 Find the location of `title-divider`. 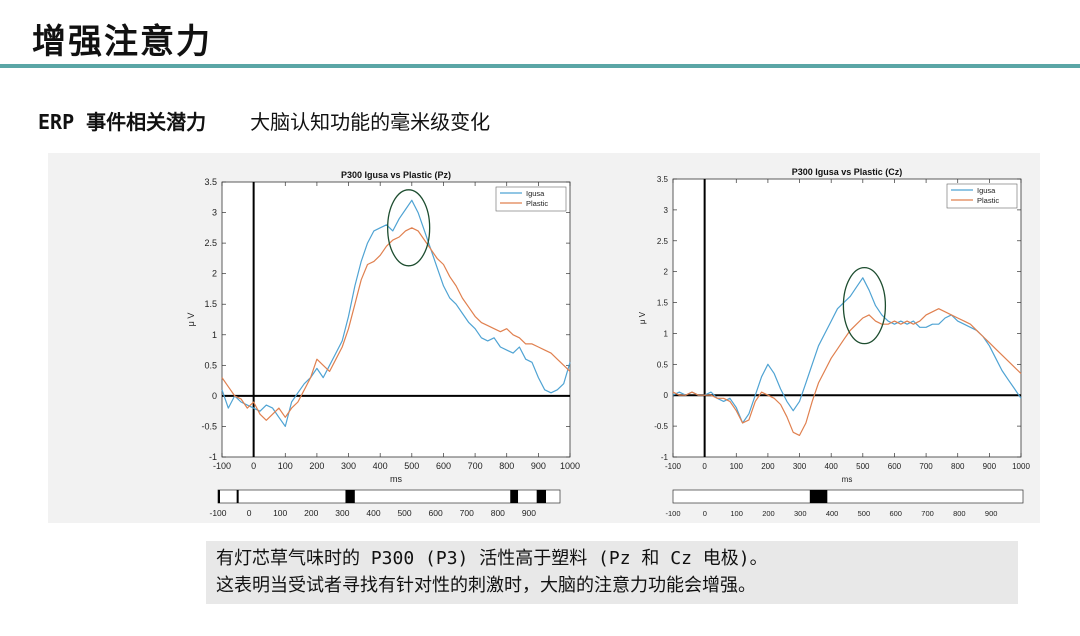

title-divider is located at coordinates (540, 66).